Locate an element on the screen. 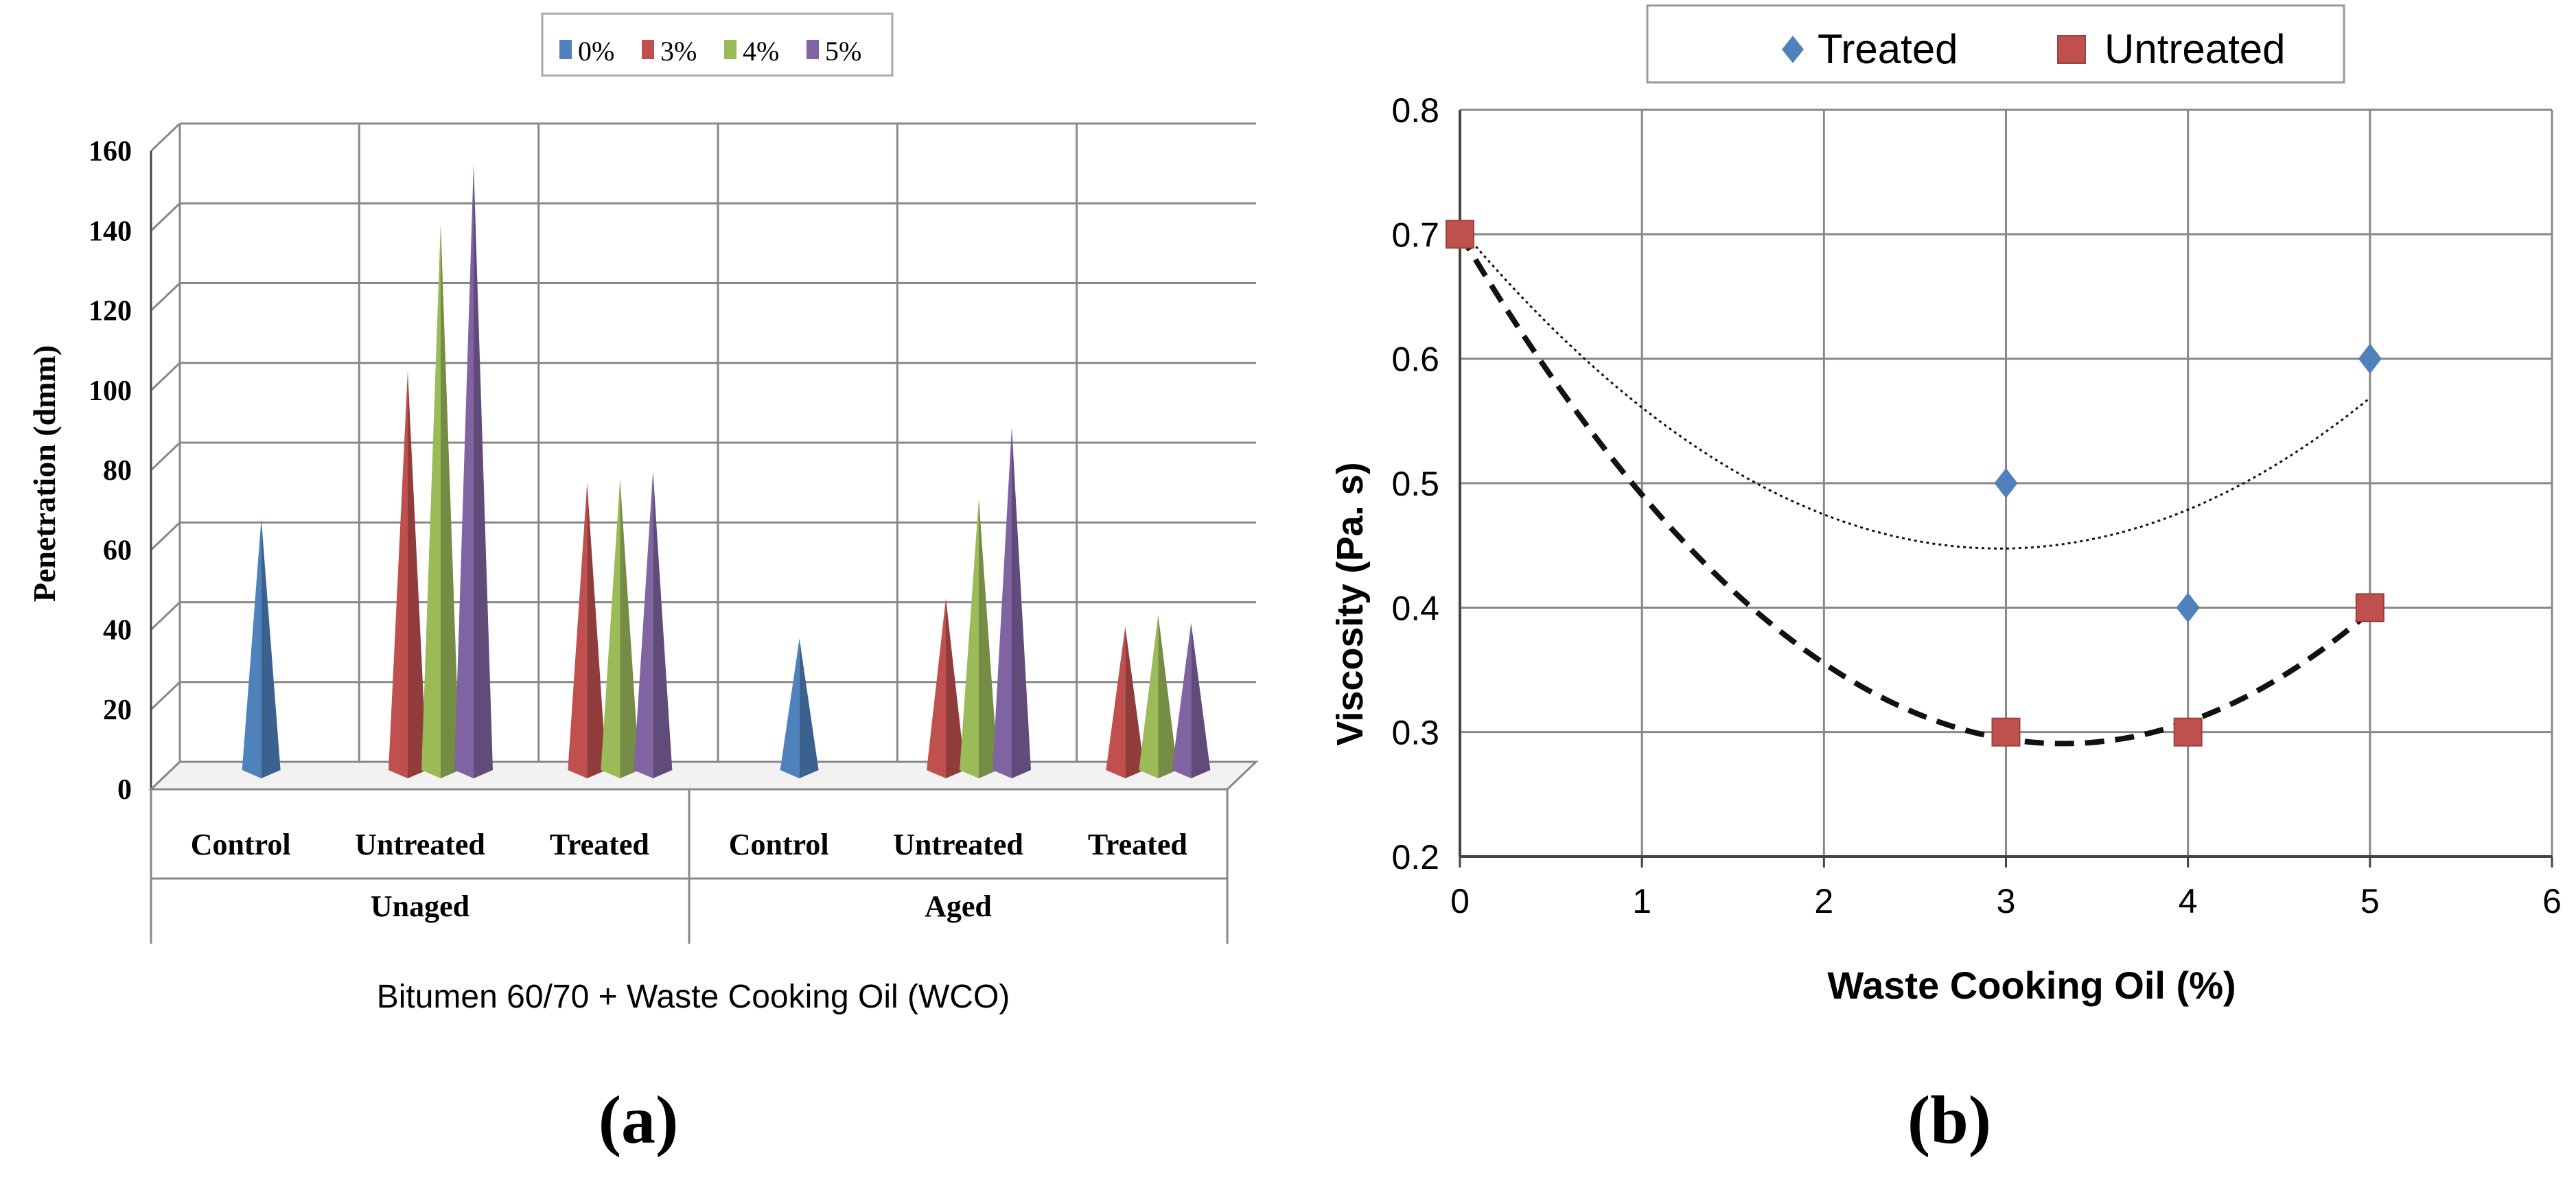 The width and height of the screenshot is (2576, 1186). x-tick-label-b: 4 is located at coordinates (2188, 901).